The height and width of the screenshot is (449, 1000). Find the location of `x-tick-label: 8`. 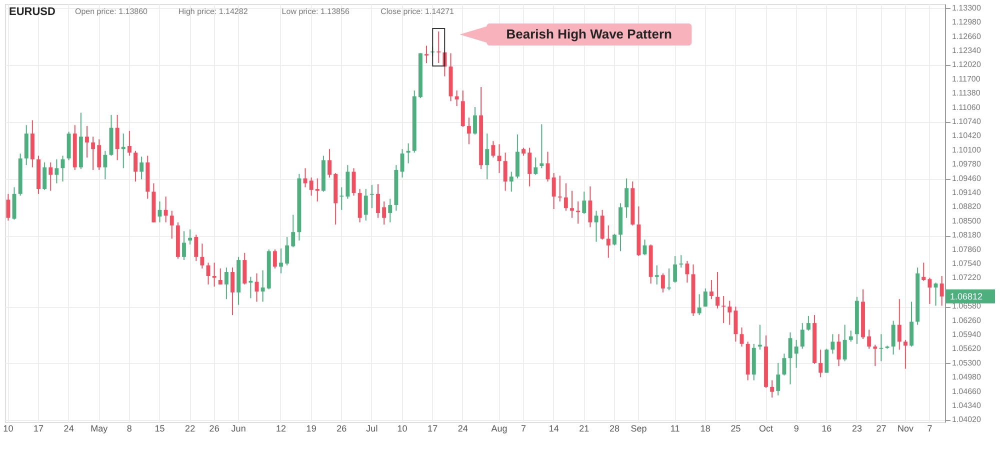

x-tick-label: 8 is located at coordinates (129, 429).